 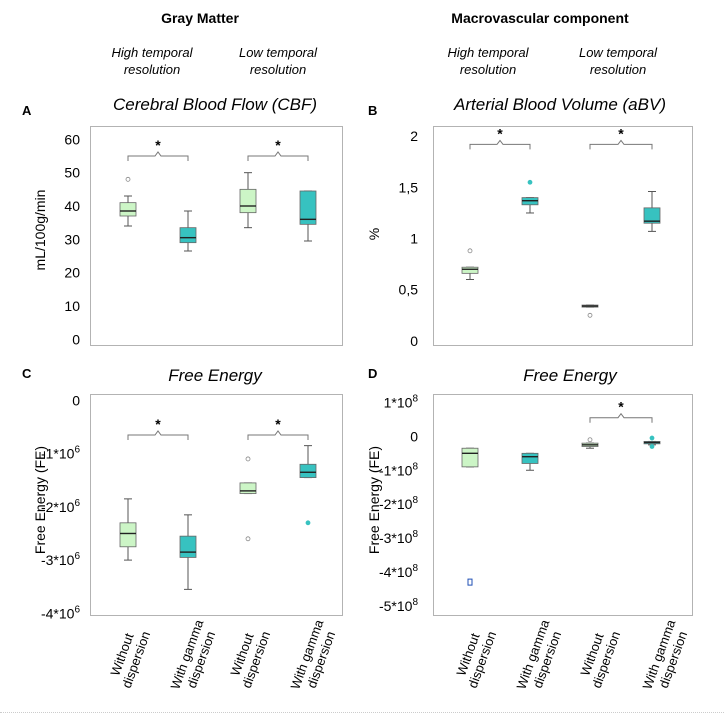 What do you see at coordinates (618, 61) in the screenshot?
I see `subtitle-low-temporal-macro: Low temporal resolution` at bounding box center [618, 61].